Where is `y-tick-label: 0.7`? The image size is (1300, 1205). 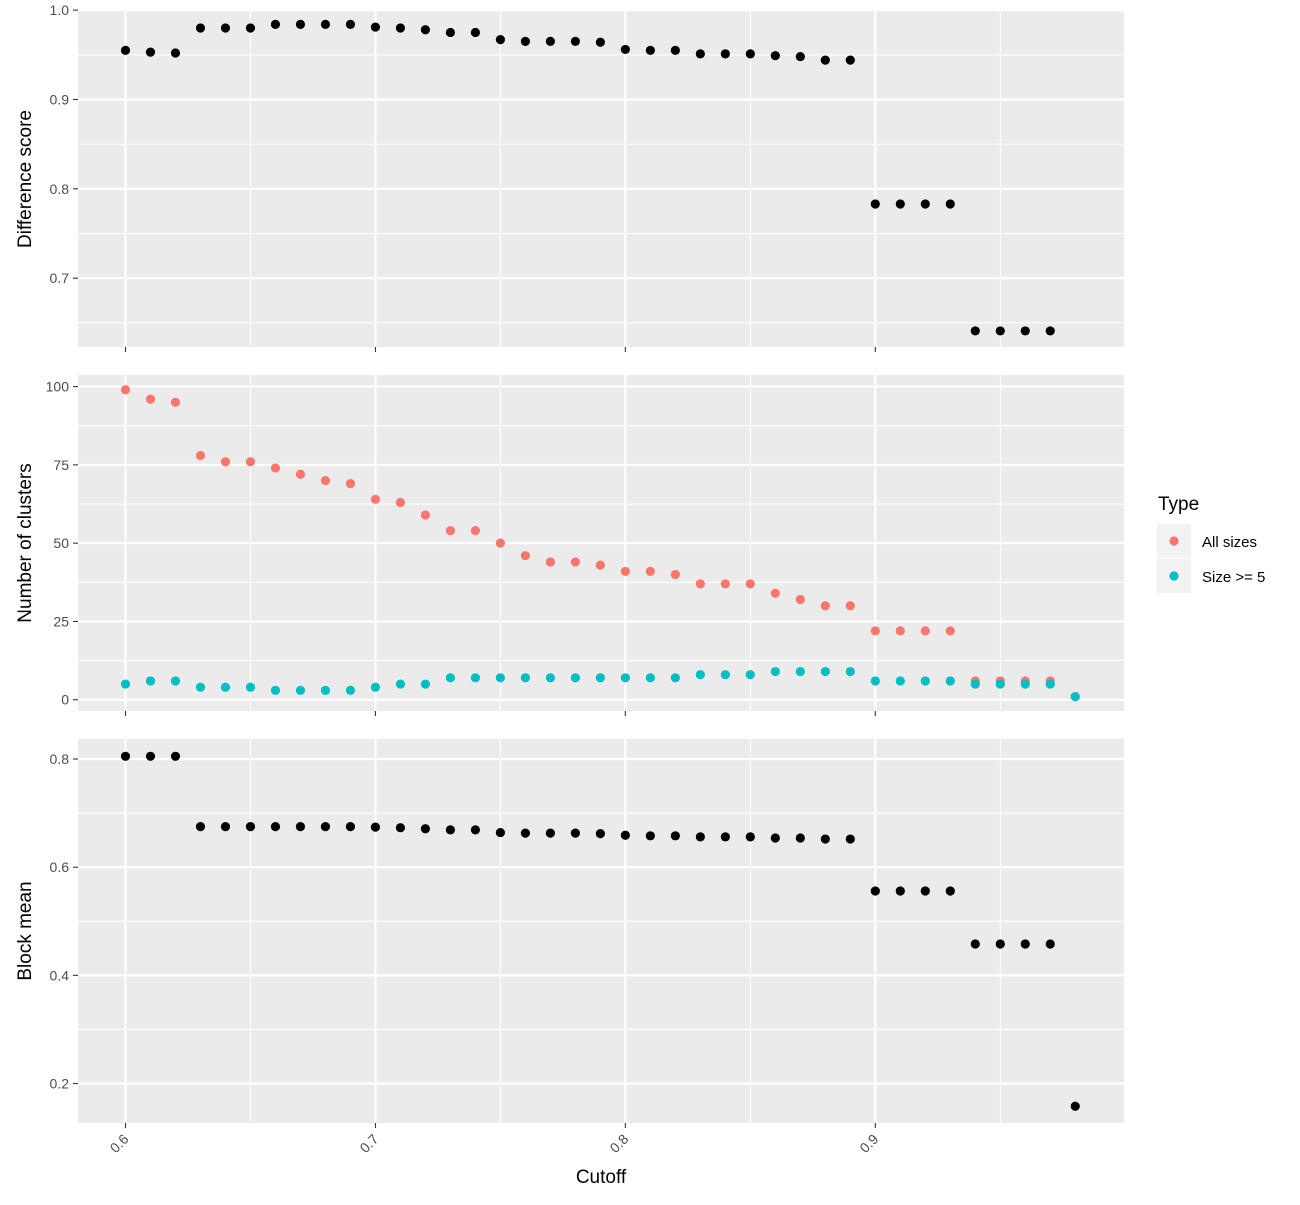
y-tick-label: 0.7 is located at coordinates (60, 278).